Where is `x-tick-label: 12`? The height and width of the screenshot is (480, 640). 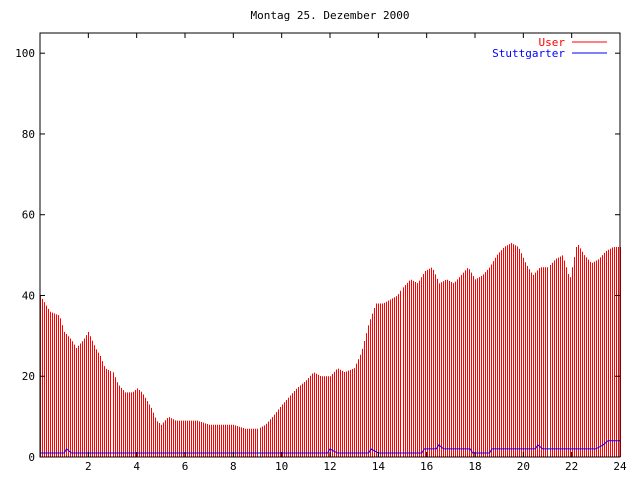
x-tick-label: 12 is located at coordinates (329, 466).